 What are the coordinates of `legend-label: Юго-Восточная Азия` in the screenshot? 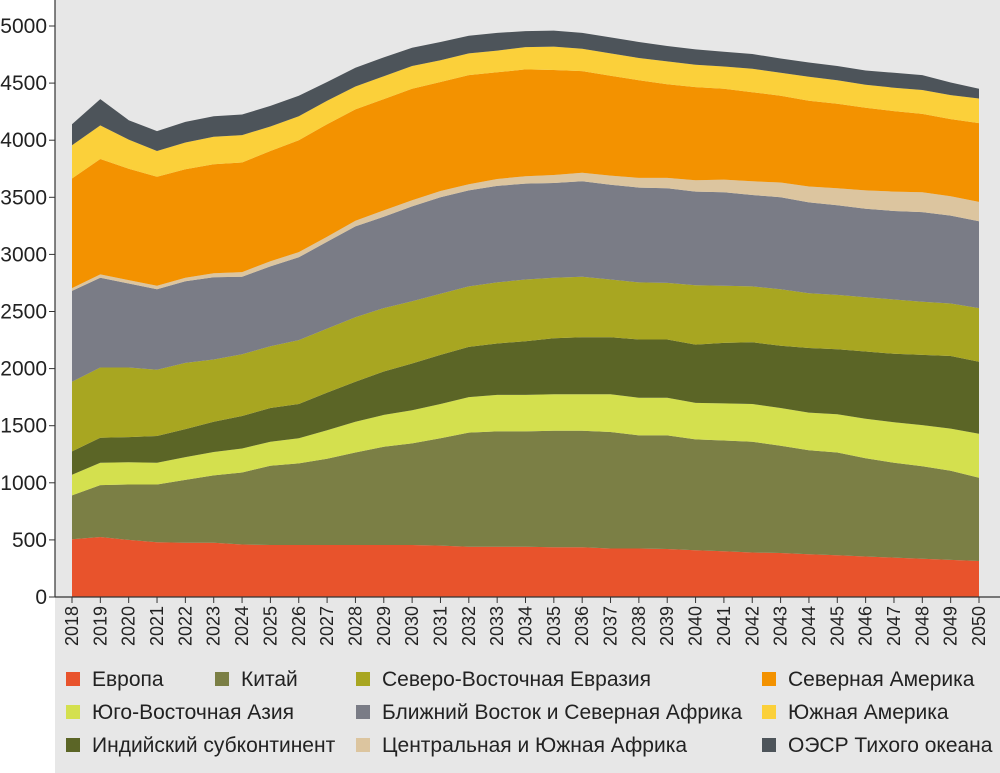 It's located at (193, 712).